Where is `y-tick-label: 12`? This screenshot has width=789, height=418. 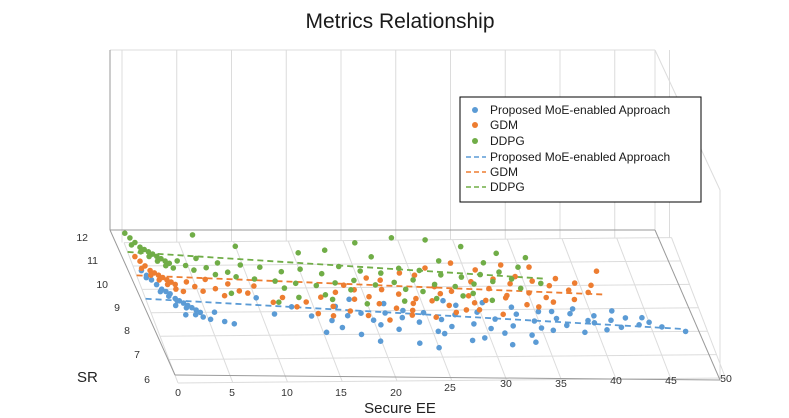
y-tick-label: 12 is located at coordinates (82, 238).